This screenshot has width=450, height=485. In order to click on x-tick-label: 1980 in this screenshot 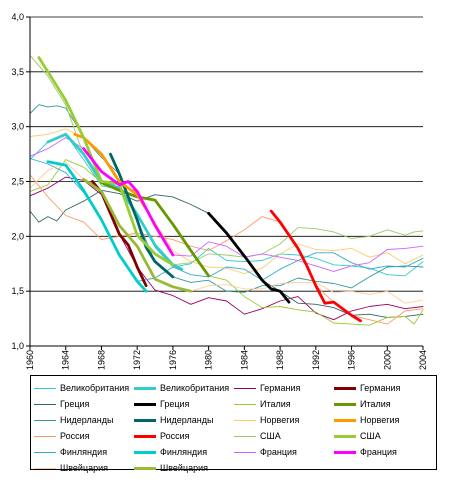, I will do `click(209, 360)`.